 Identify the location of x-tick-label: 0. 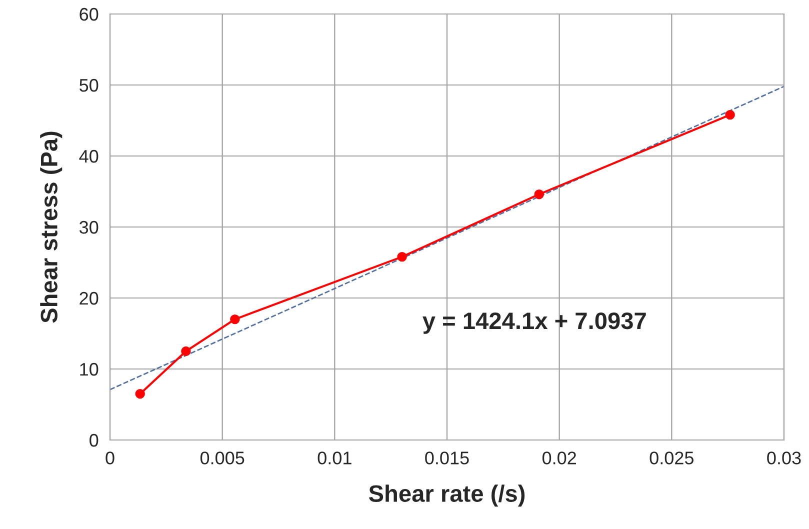
(110, 458).